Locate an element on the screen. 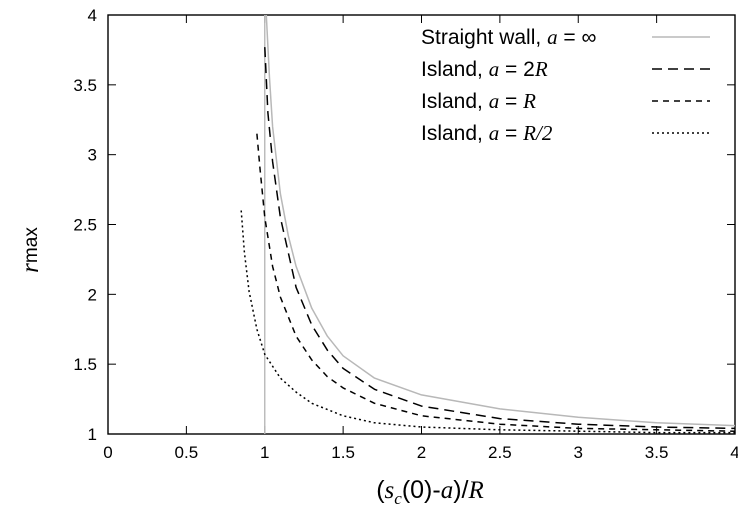 This screenshot has height=510, width=738. legend-label-island_R2: Island, a = R/2 is located at coordinates (487, 133).